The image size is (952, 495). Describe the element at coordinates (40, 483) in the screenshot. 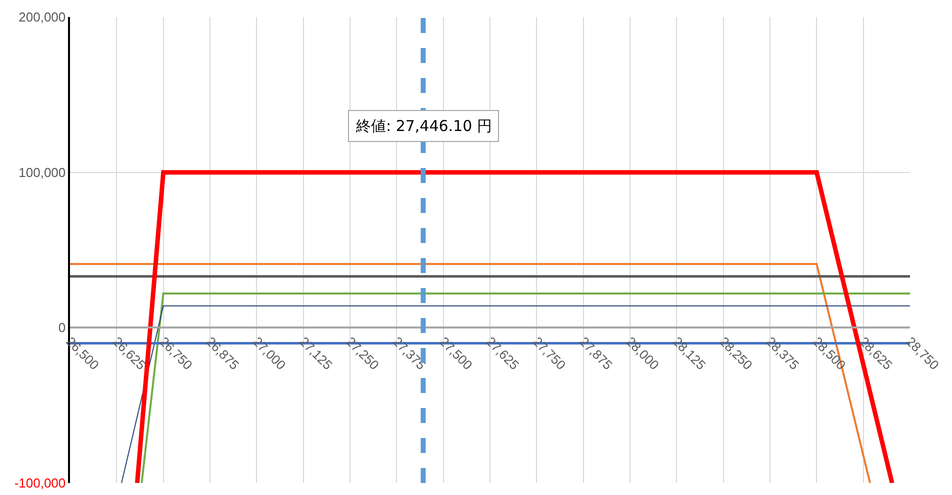

I see `y-tick-label: -100,000` at that location.